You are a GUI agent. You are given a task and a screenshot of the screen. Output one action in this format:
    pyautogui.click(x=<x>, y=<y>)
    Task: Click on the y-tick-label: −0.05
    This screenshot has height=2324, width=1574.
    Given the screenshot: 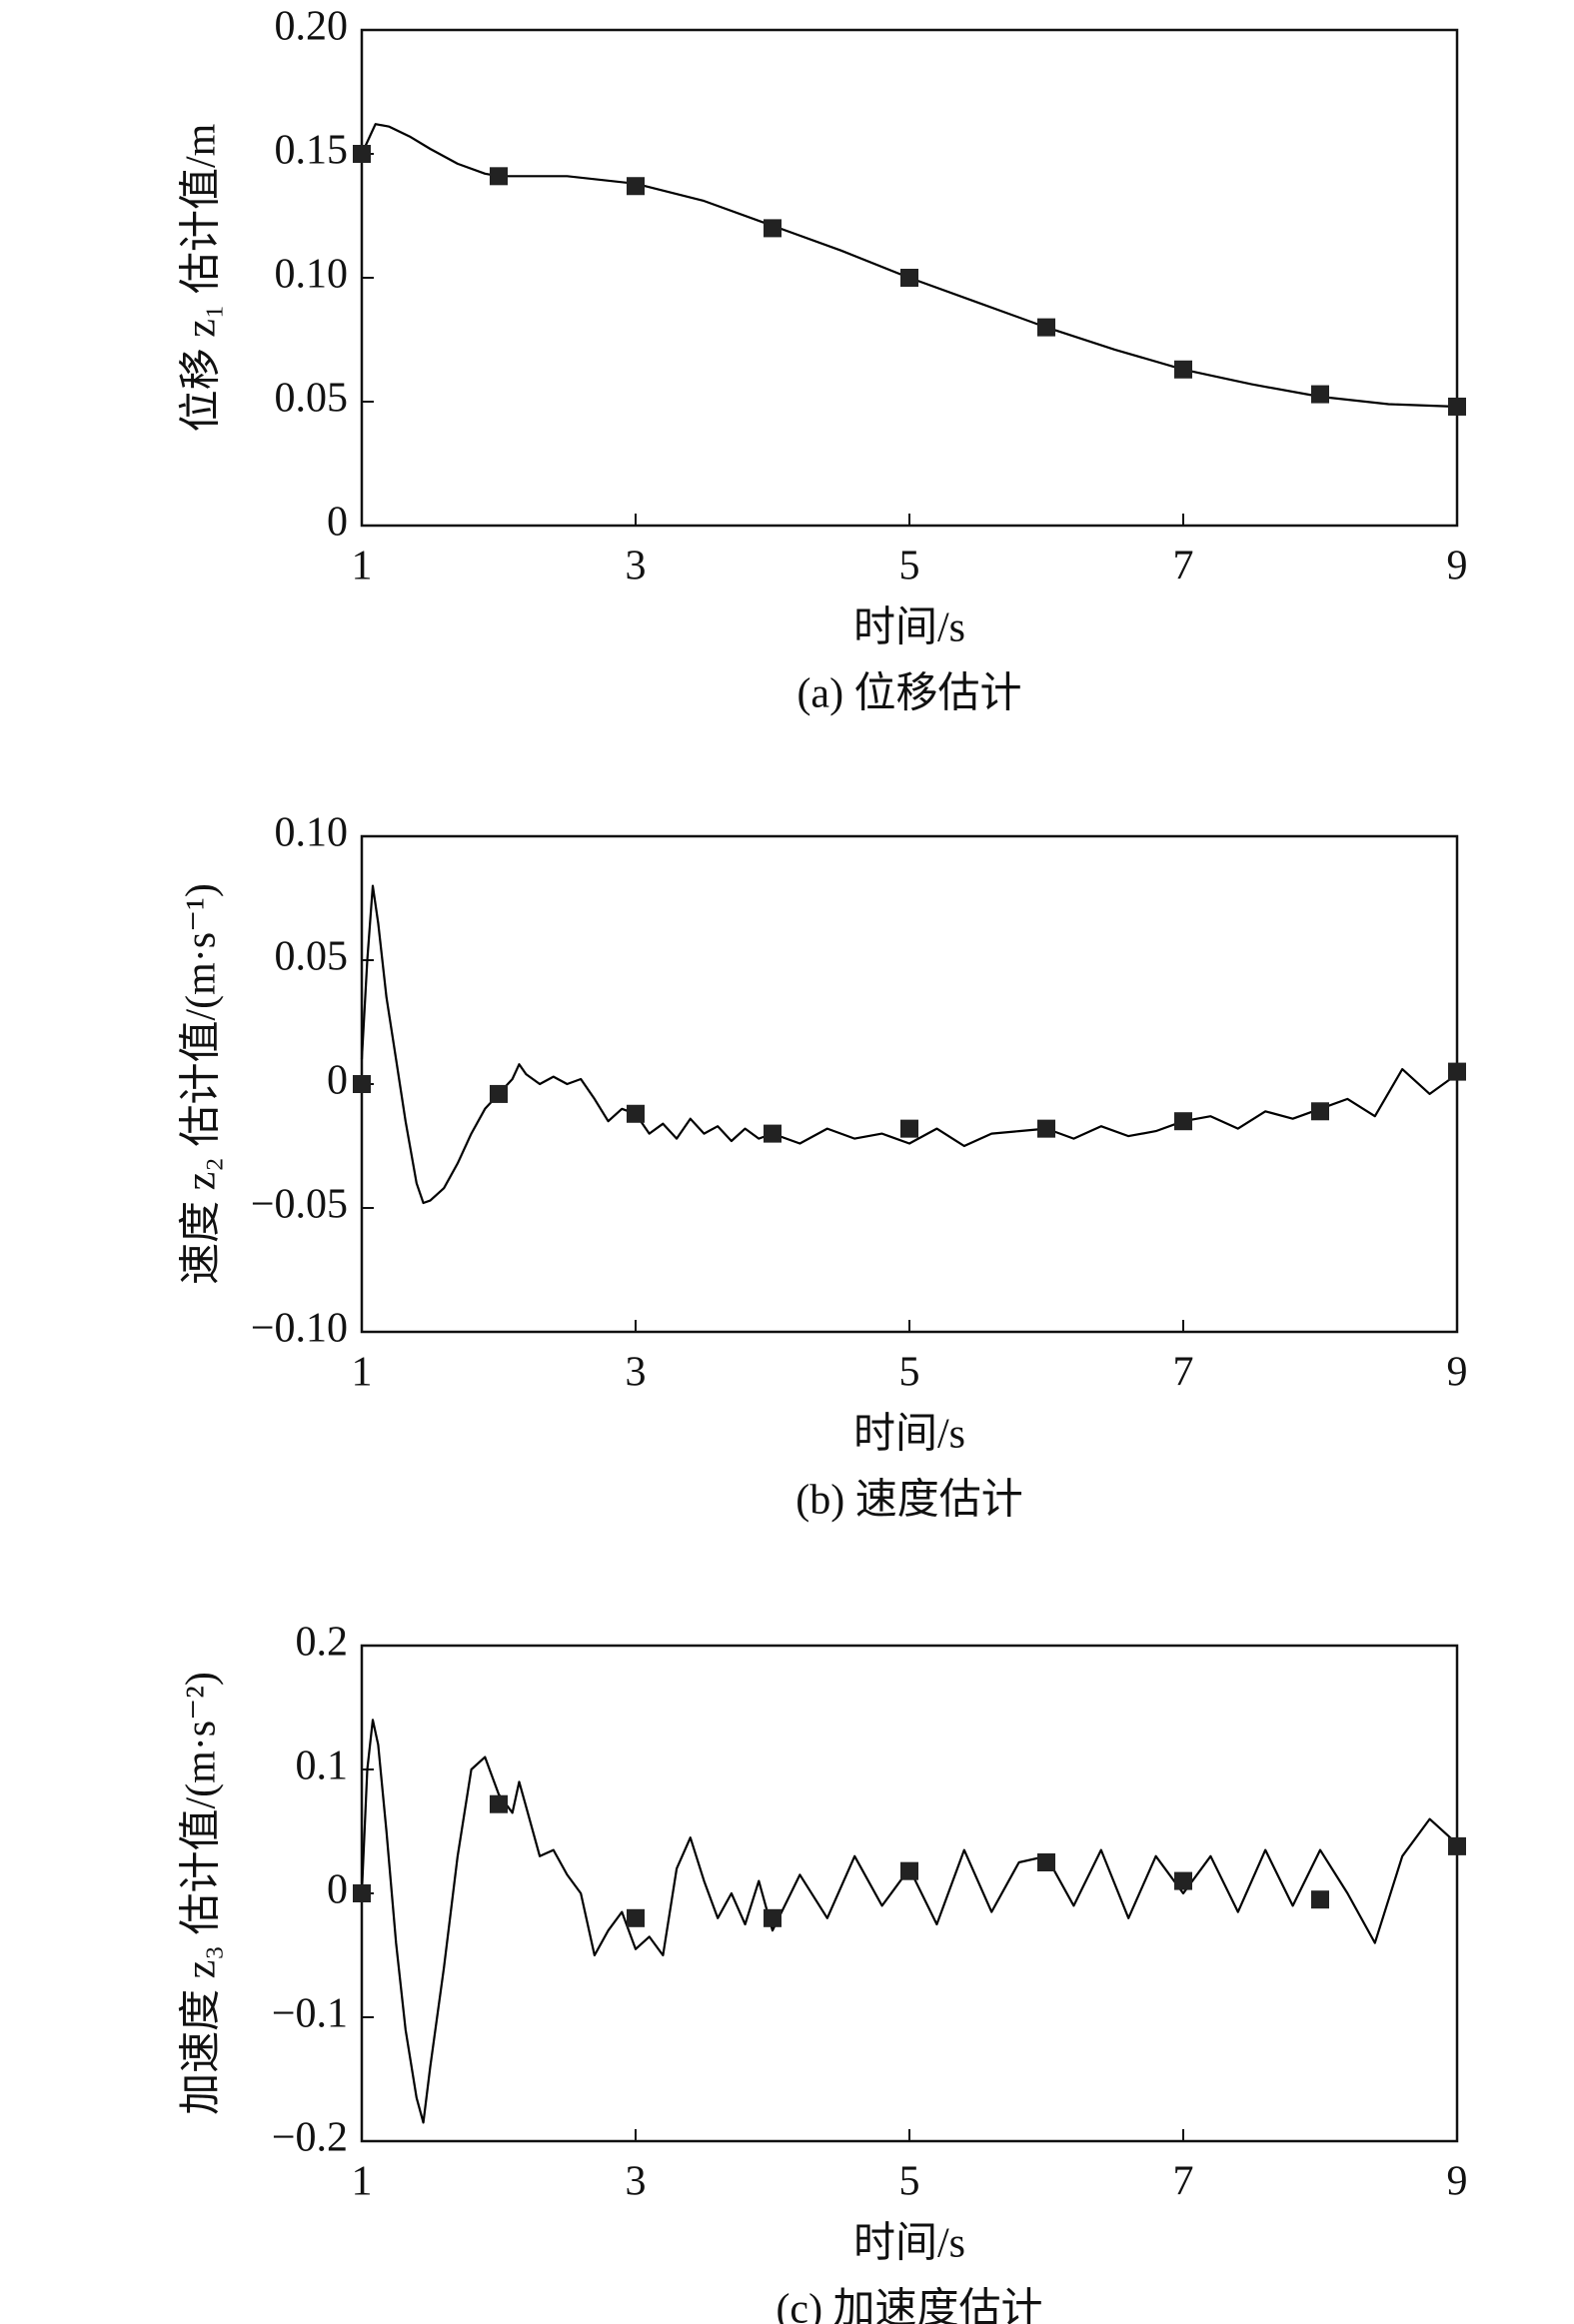 What is the action you would take?
    pyautogui.click(x=299, y=1205)
    